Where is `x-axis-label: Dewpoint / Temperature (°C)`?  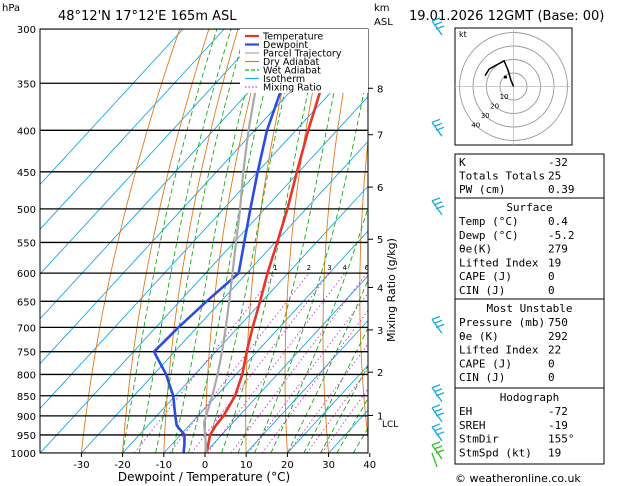
x-axis-label: Dewpoint / Temperature (°C) is located at coordinates (204, 477).